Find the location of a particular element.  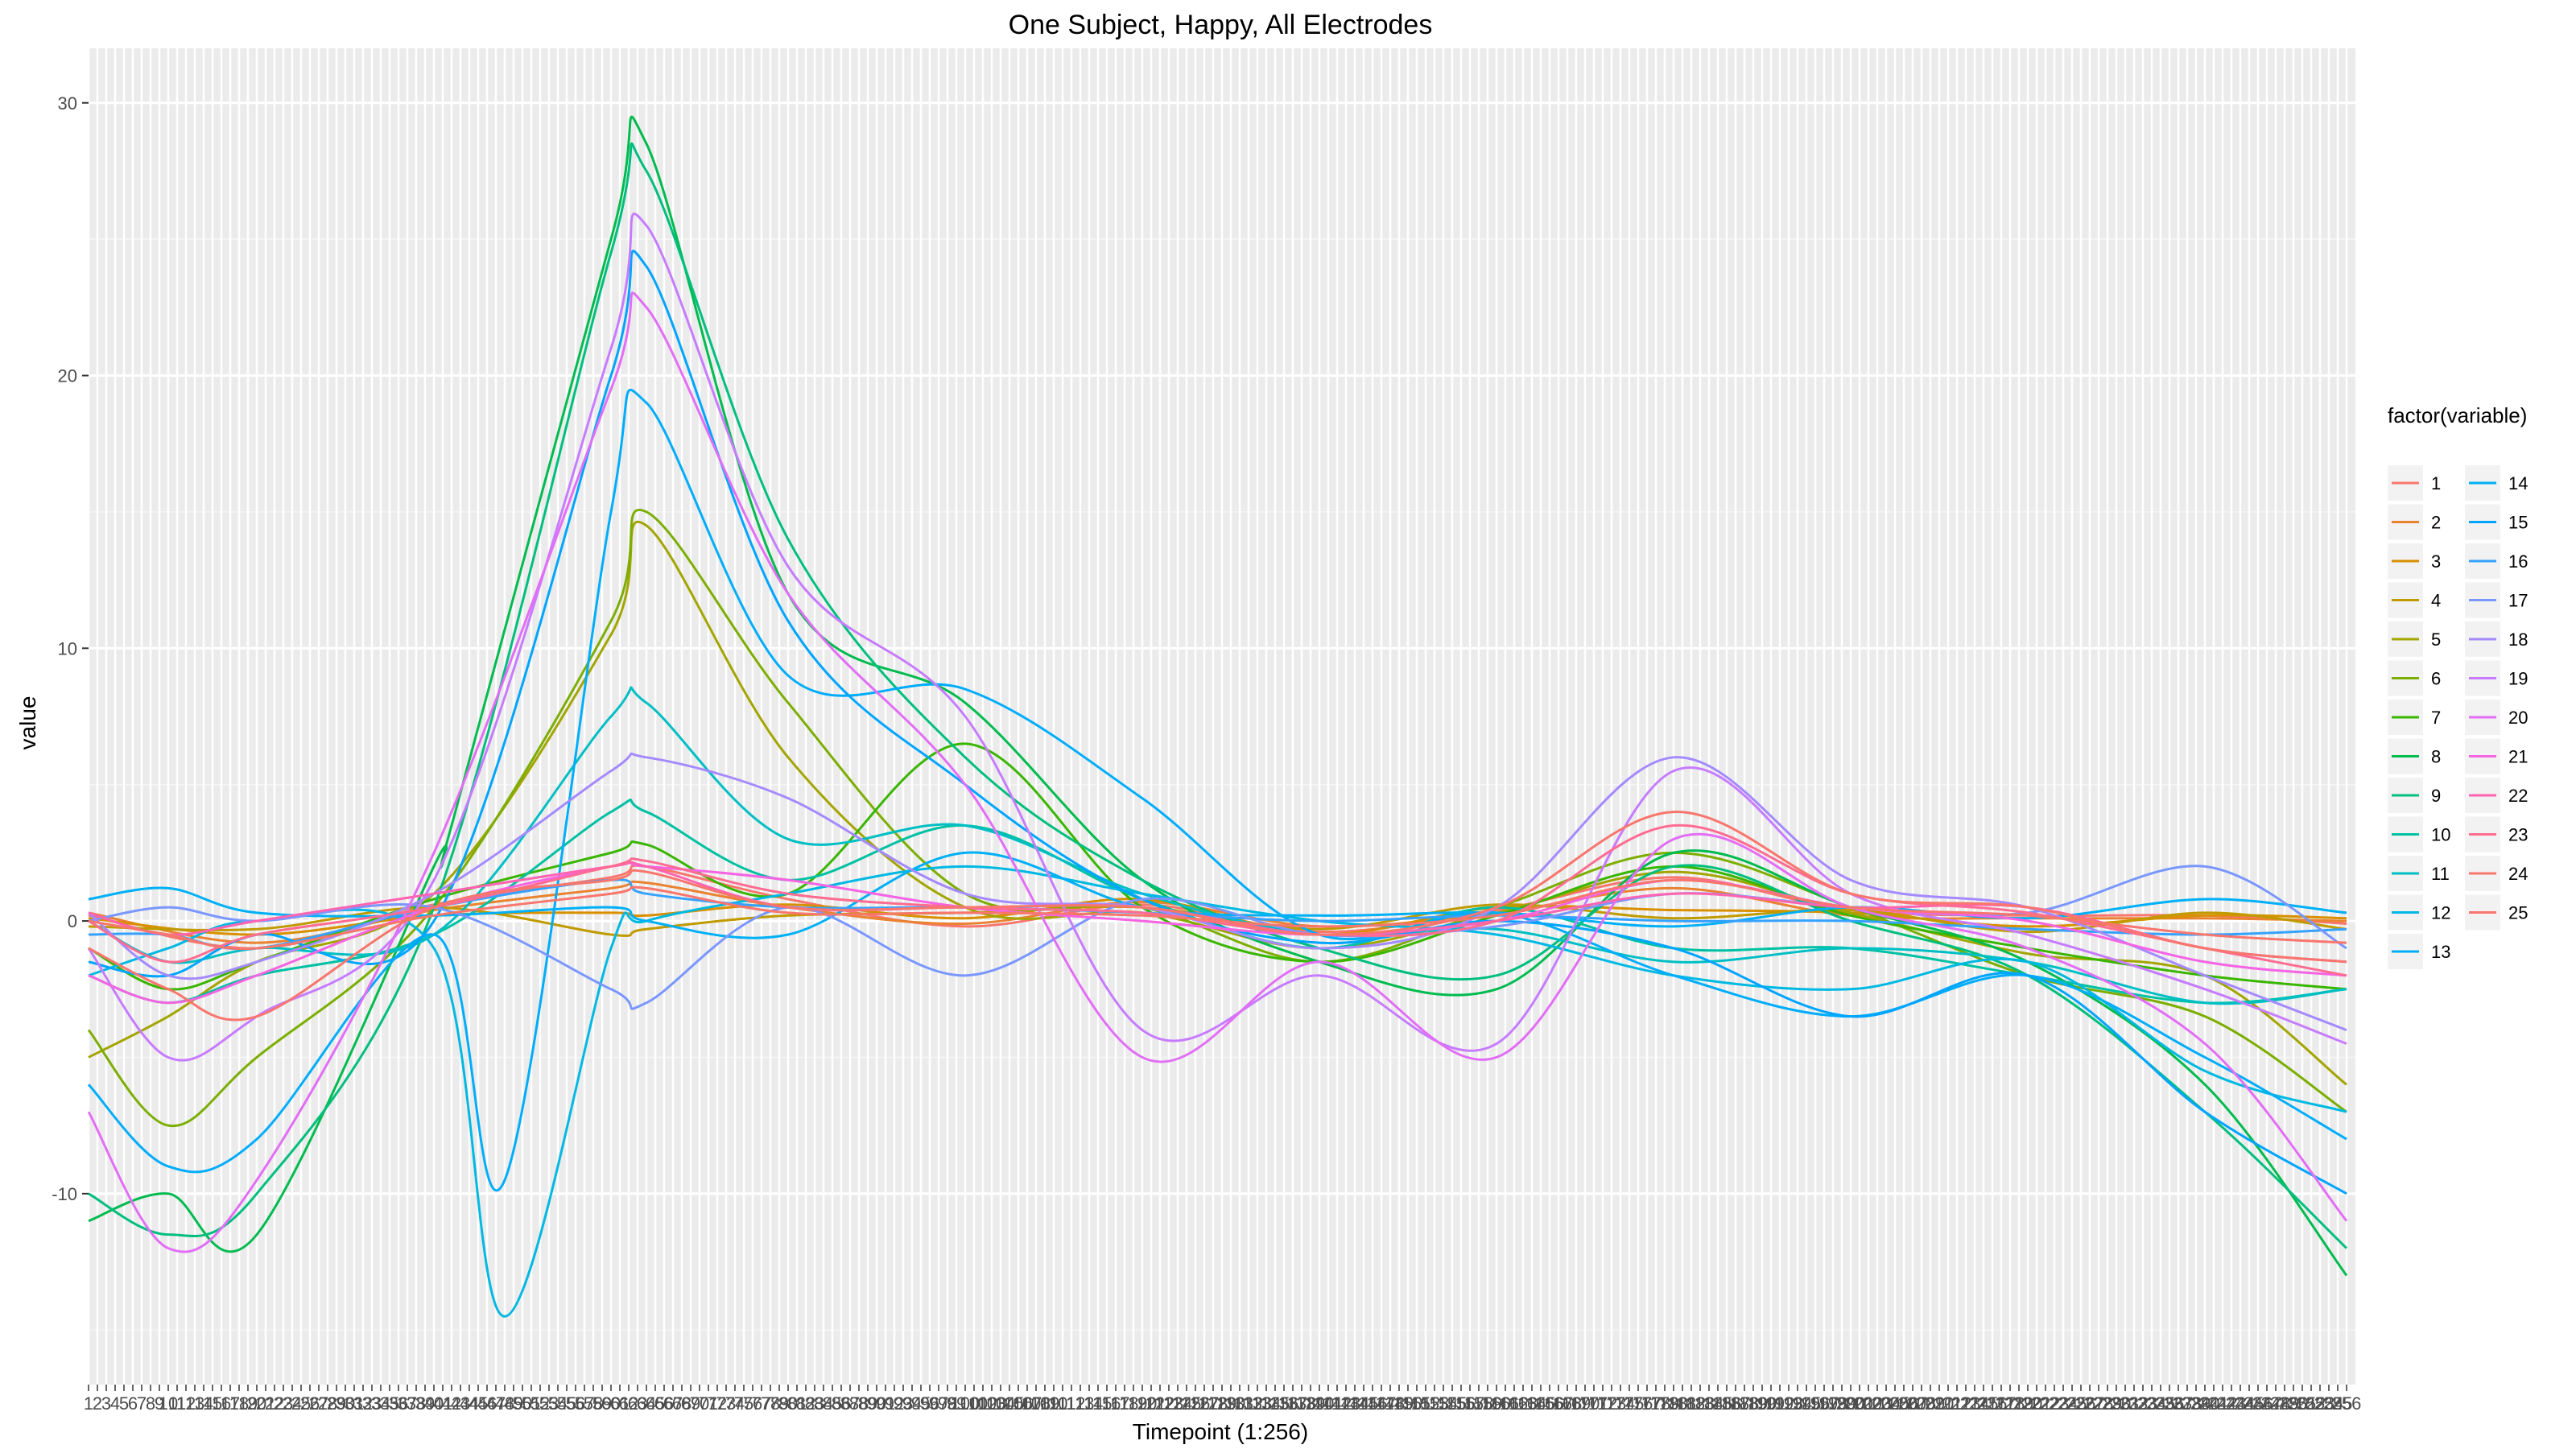

x-tick-label: 126 is located at coordinates (1196, 1403).